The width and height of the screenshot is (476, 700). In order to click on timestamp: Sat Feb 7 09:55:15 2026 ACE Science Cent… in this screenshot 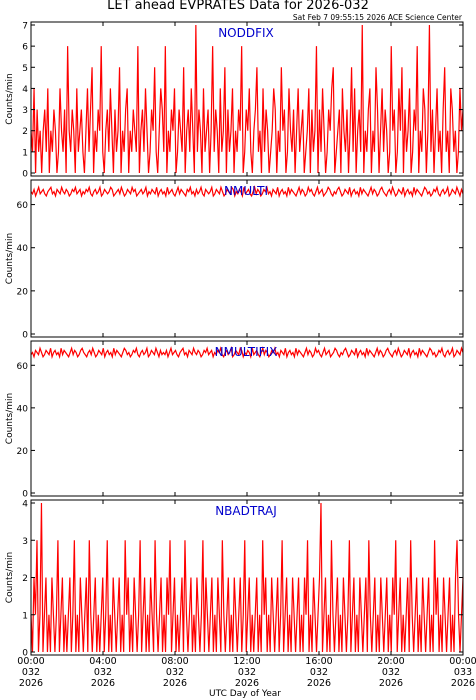, I will do `click(378, 17)`.